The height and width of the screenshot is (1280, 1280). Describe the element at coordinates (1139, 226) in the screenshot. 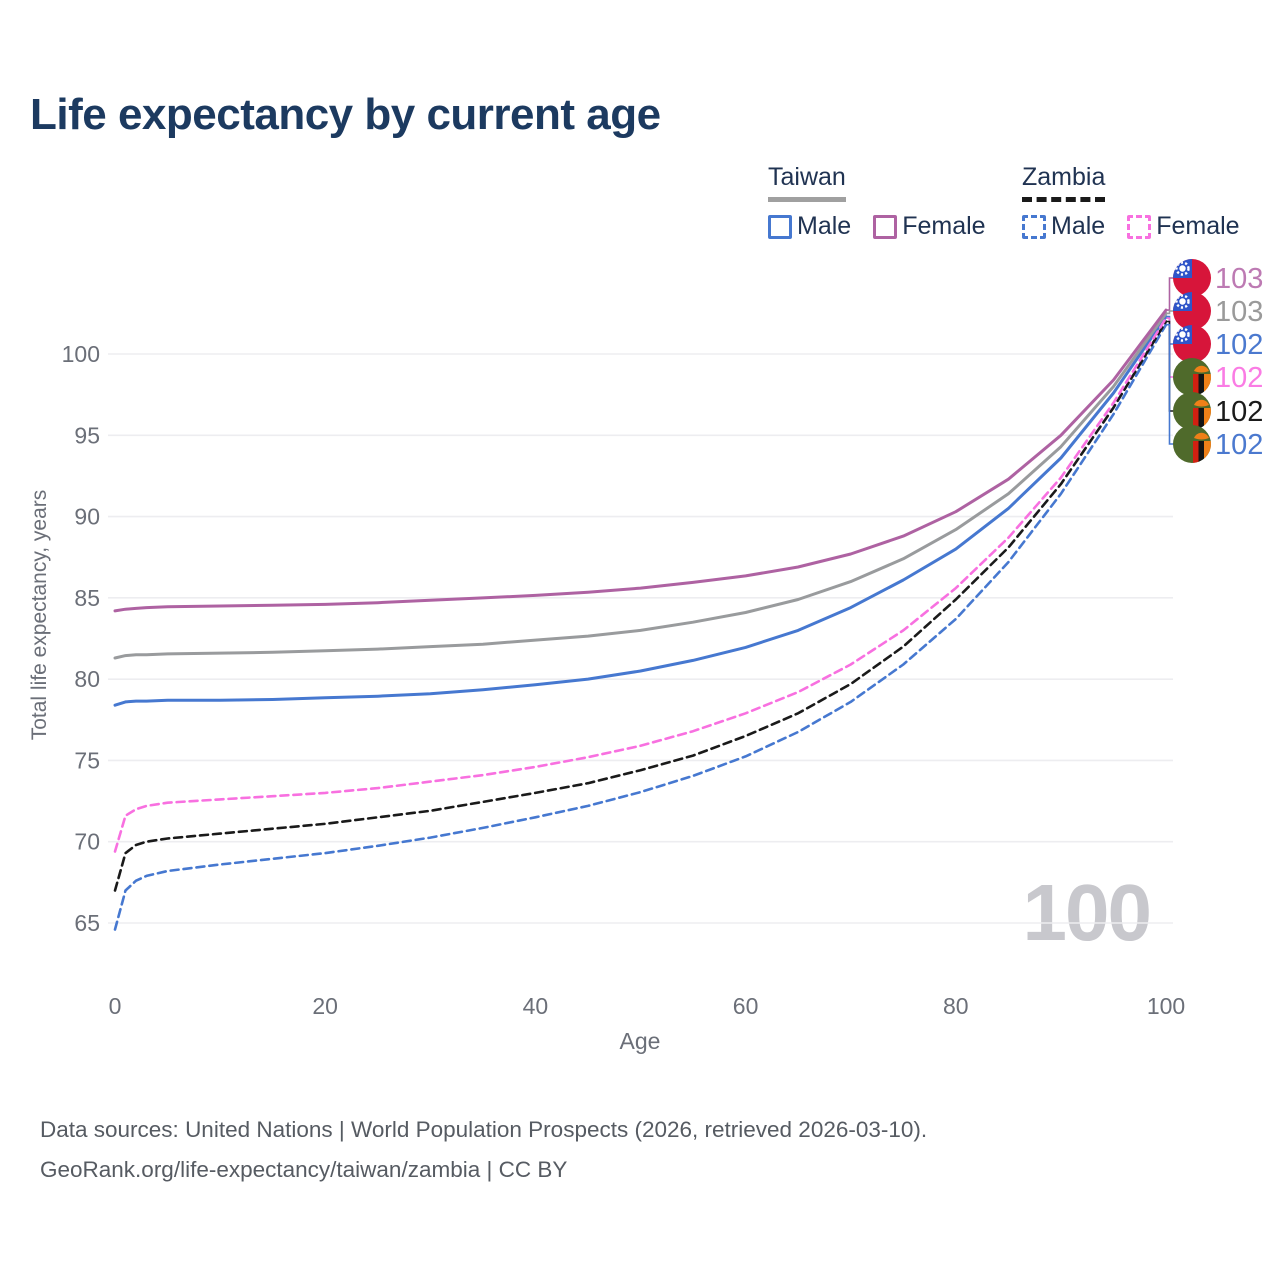

I see `legend-swatch-zambia-female` at that location.